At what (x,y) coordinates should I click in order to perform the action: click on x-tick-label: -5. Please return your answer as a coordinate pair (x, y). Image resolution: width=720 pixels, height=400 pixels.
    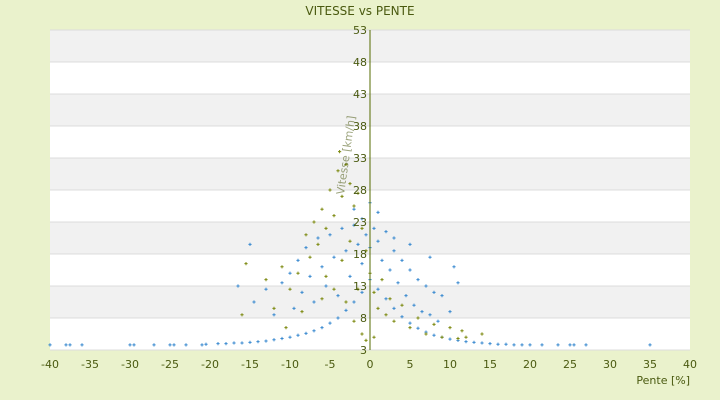
    Looking at the image, I should click on (330, 364).